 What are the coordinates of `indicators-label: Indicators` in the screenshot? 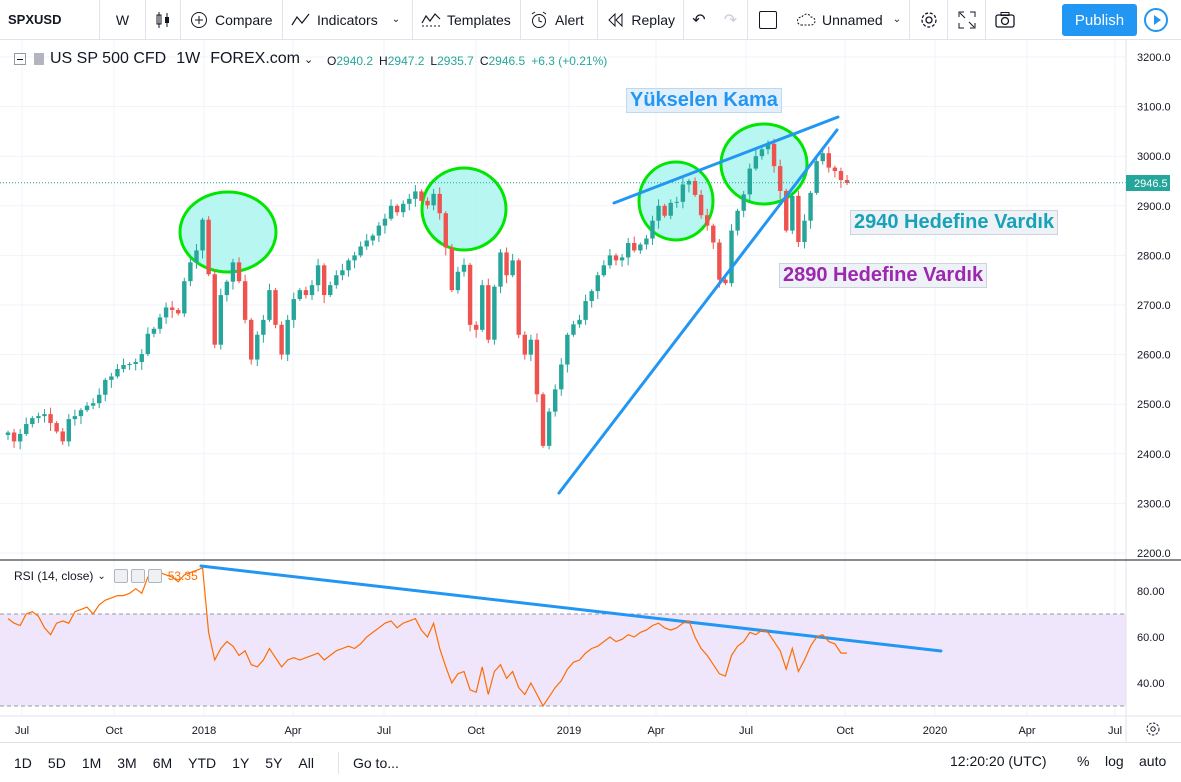 It's located at (347, 19).